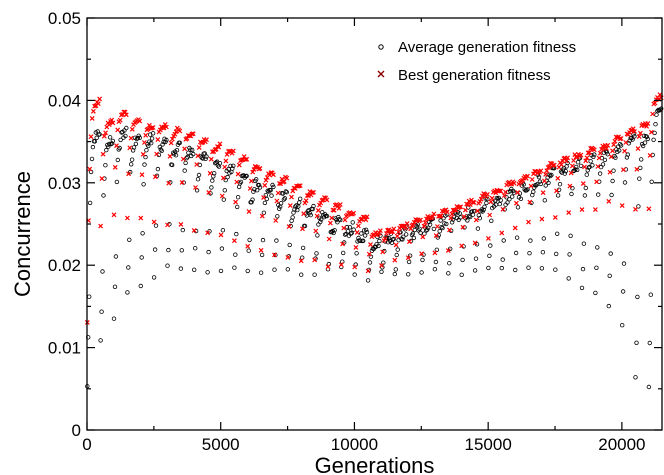 The width and height of the screenshot is (664, 475). I want to click on x-tick-label: 0, so click(86, 444).